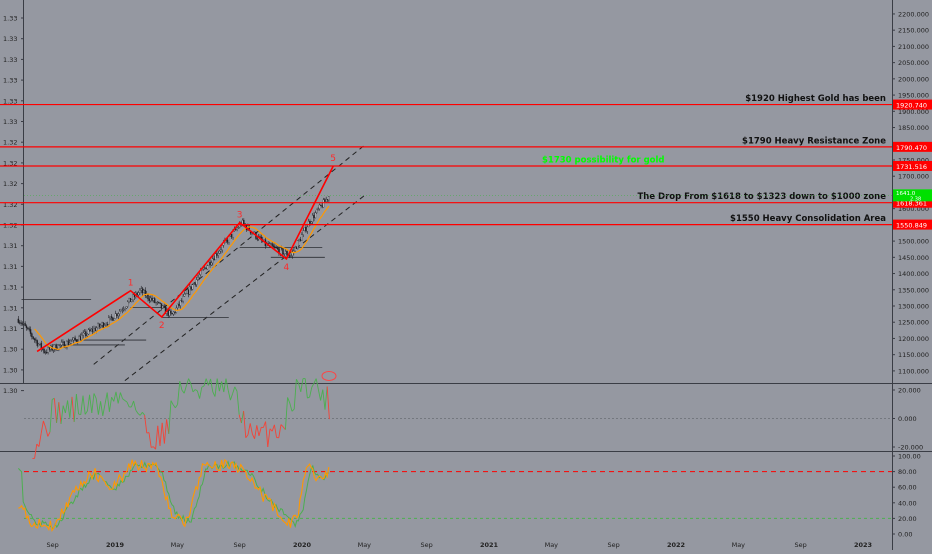 The height and width of the screenshot is (554, 932). I want to click on stoch-k-line, so click(173, 495).